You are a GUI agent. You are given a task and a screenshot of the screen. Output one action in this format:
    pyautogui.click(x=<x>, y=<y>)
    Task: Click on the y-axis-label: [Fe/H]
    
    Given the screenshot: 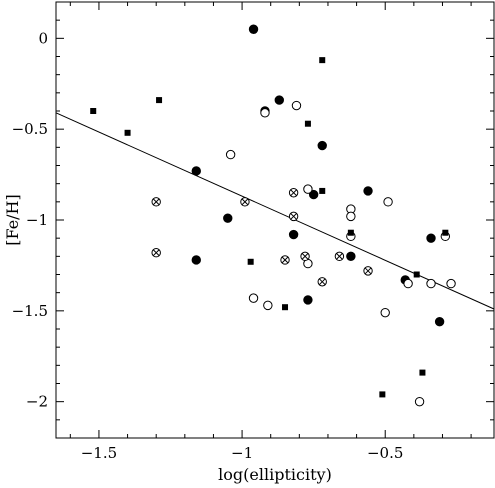 What is the action you would take?
    pyautogui.click(x=12, y=220)
    